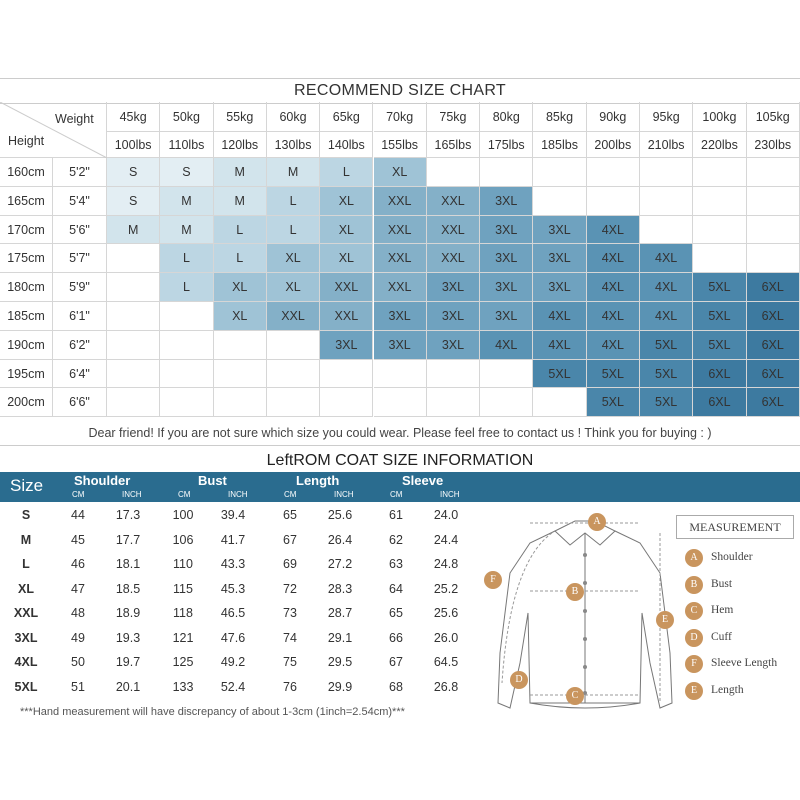 The height and width of the screenshot is (800, 800). Describe the element at coordinates (396, 494) in the screenshot. I see `unit-cm-label: CM` at that location.